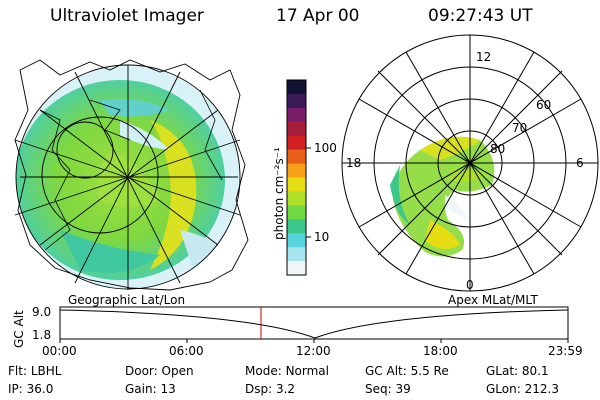 The image size is (600, 400). What do you see at coordinates (159, 371) in the screenshot?
I see `status-door: Door: Open` at bounding box center [159, 371].